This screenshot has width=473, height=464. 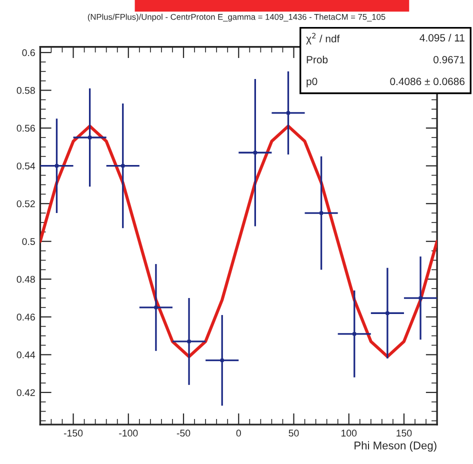 What do you see at coordinates (25, 204) in the screenshot?
I see `y-tick-label: 0.52` at bounding box center [25, 204].